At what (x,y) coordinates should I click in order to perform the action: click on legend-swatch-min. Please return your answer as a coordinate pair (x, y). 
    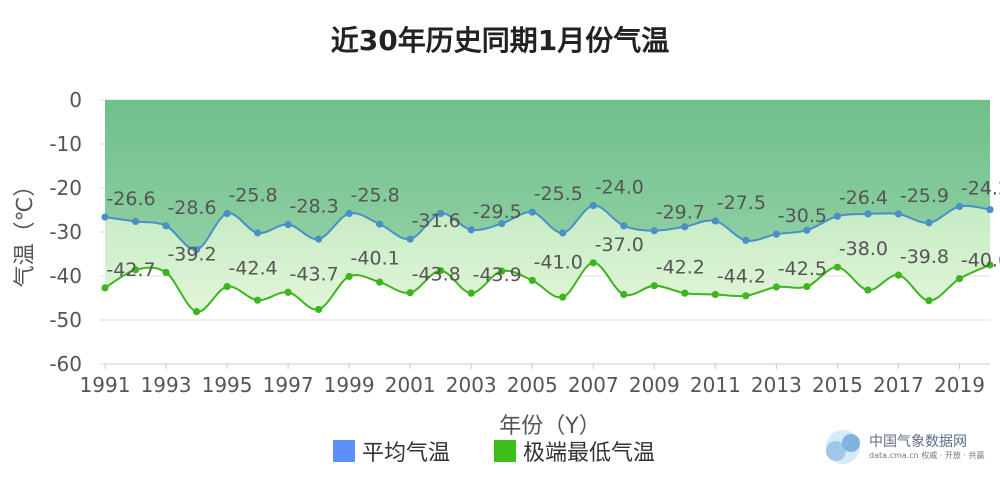
    Looking at the image, I should click on (505, 451).